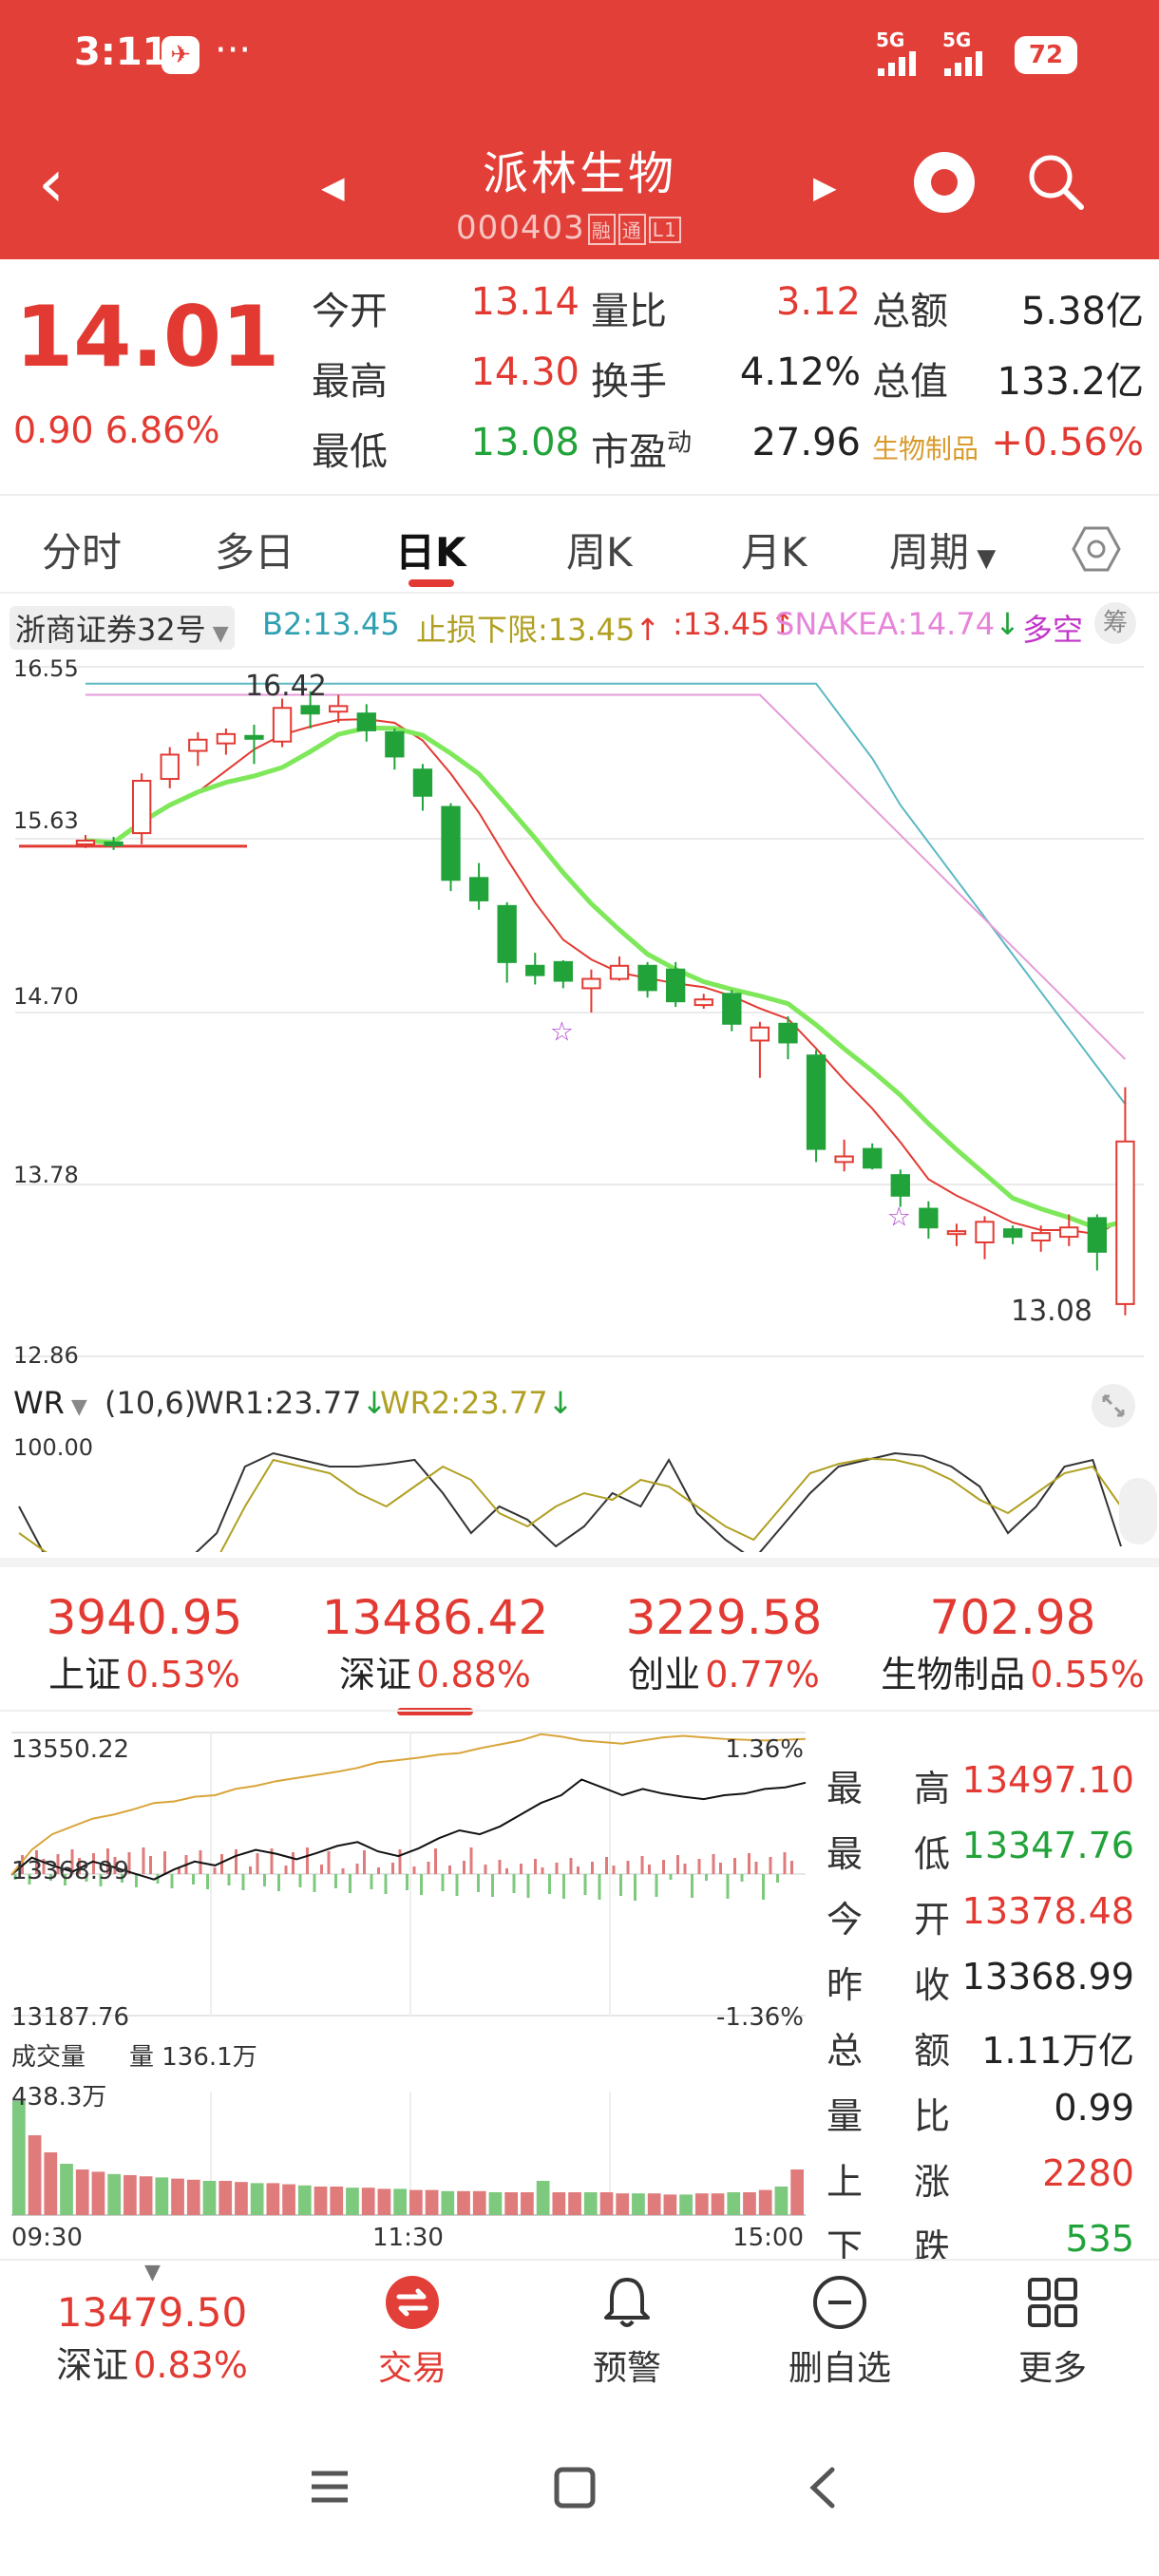 The image size is (1159, 2576). What do you see at coordinates (839, 2332) in the screenshot?
I see `nav-remove-watchlist: 删自选` at bounding box center [839, 2332].